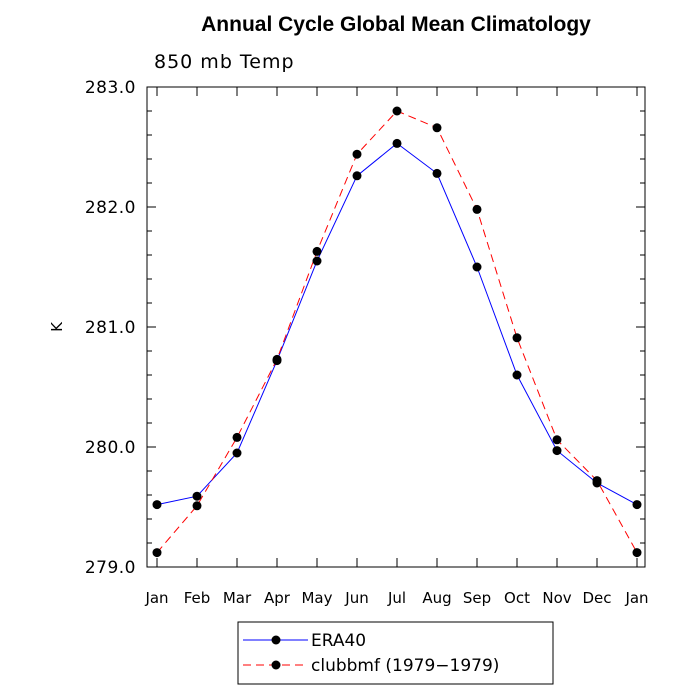  I want to click on legend-box, so click(395, 653).